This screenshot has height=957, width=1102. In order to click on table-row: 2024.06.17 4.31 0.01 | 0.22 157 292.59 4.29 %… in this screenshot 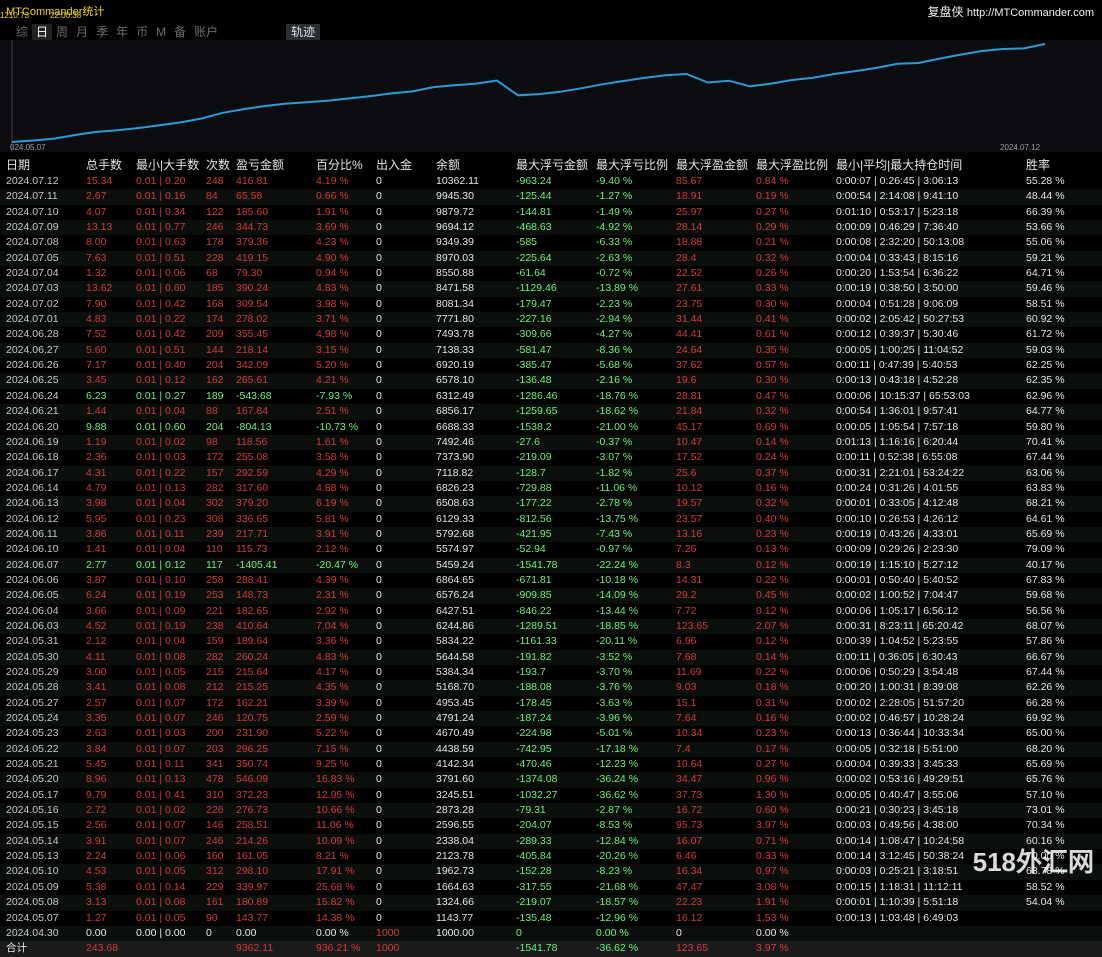, I will do `click(551, 473)`.